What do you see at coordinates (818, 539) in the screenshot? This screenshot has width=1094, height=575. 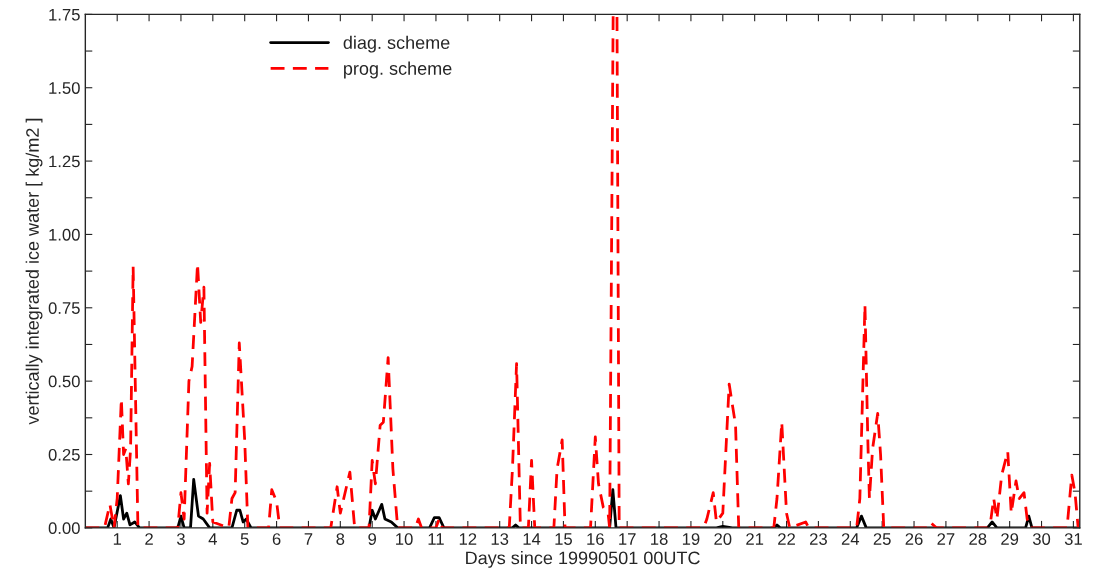 I see `x-tick-label: 23` at bounding box center [818, 539].